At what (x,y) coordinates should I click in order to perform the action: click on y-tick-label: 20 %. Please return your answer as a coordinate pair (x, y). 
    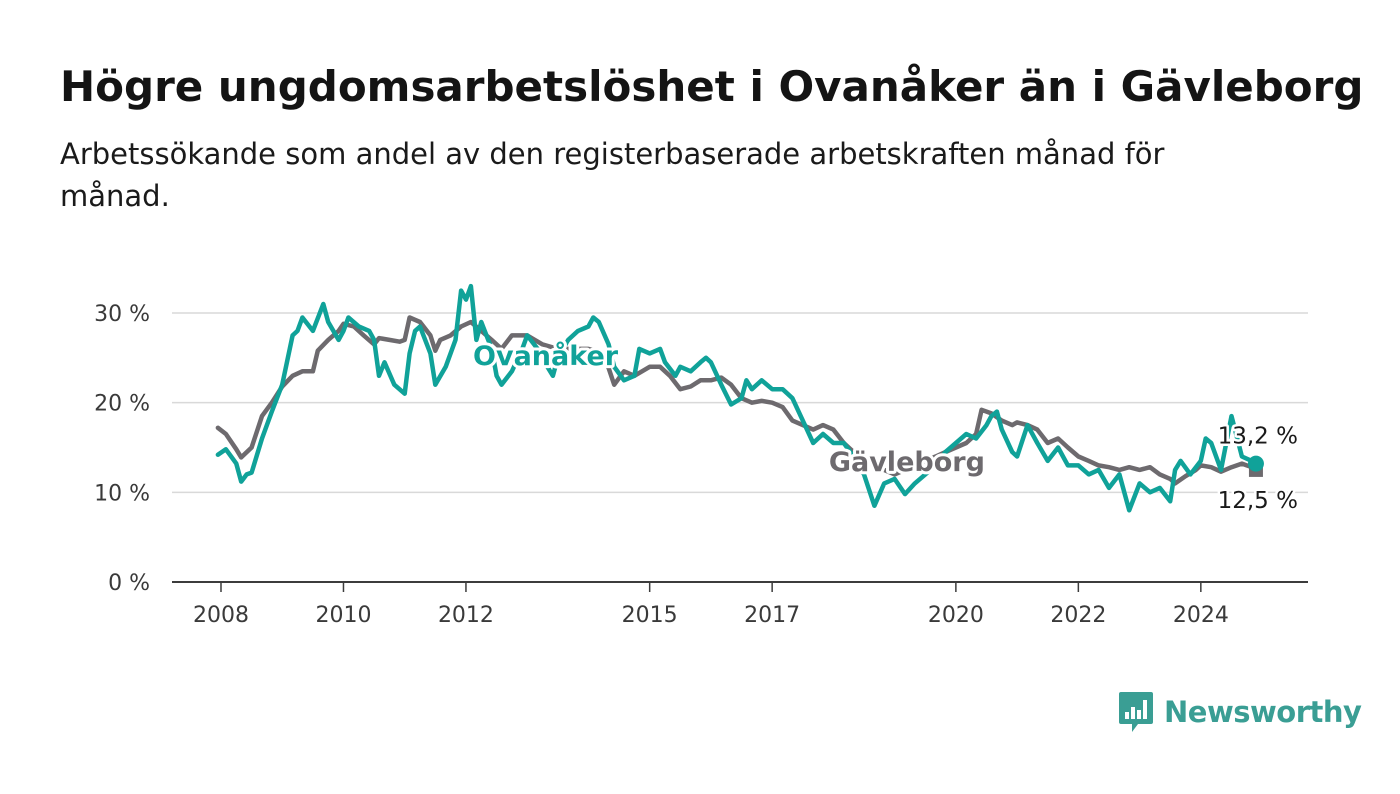
    Looking at the image, I should click on (122, 404).